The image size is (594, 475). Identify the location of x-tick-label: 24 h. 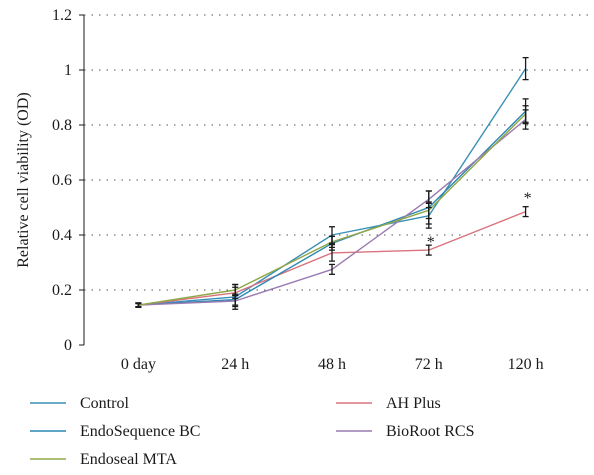
(235, 364).